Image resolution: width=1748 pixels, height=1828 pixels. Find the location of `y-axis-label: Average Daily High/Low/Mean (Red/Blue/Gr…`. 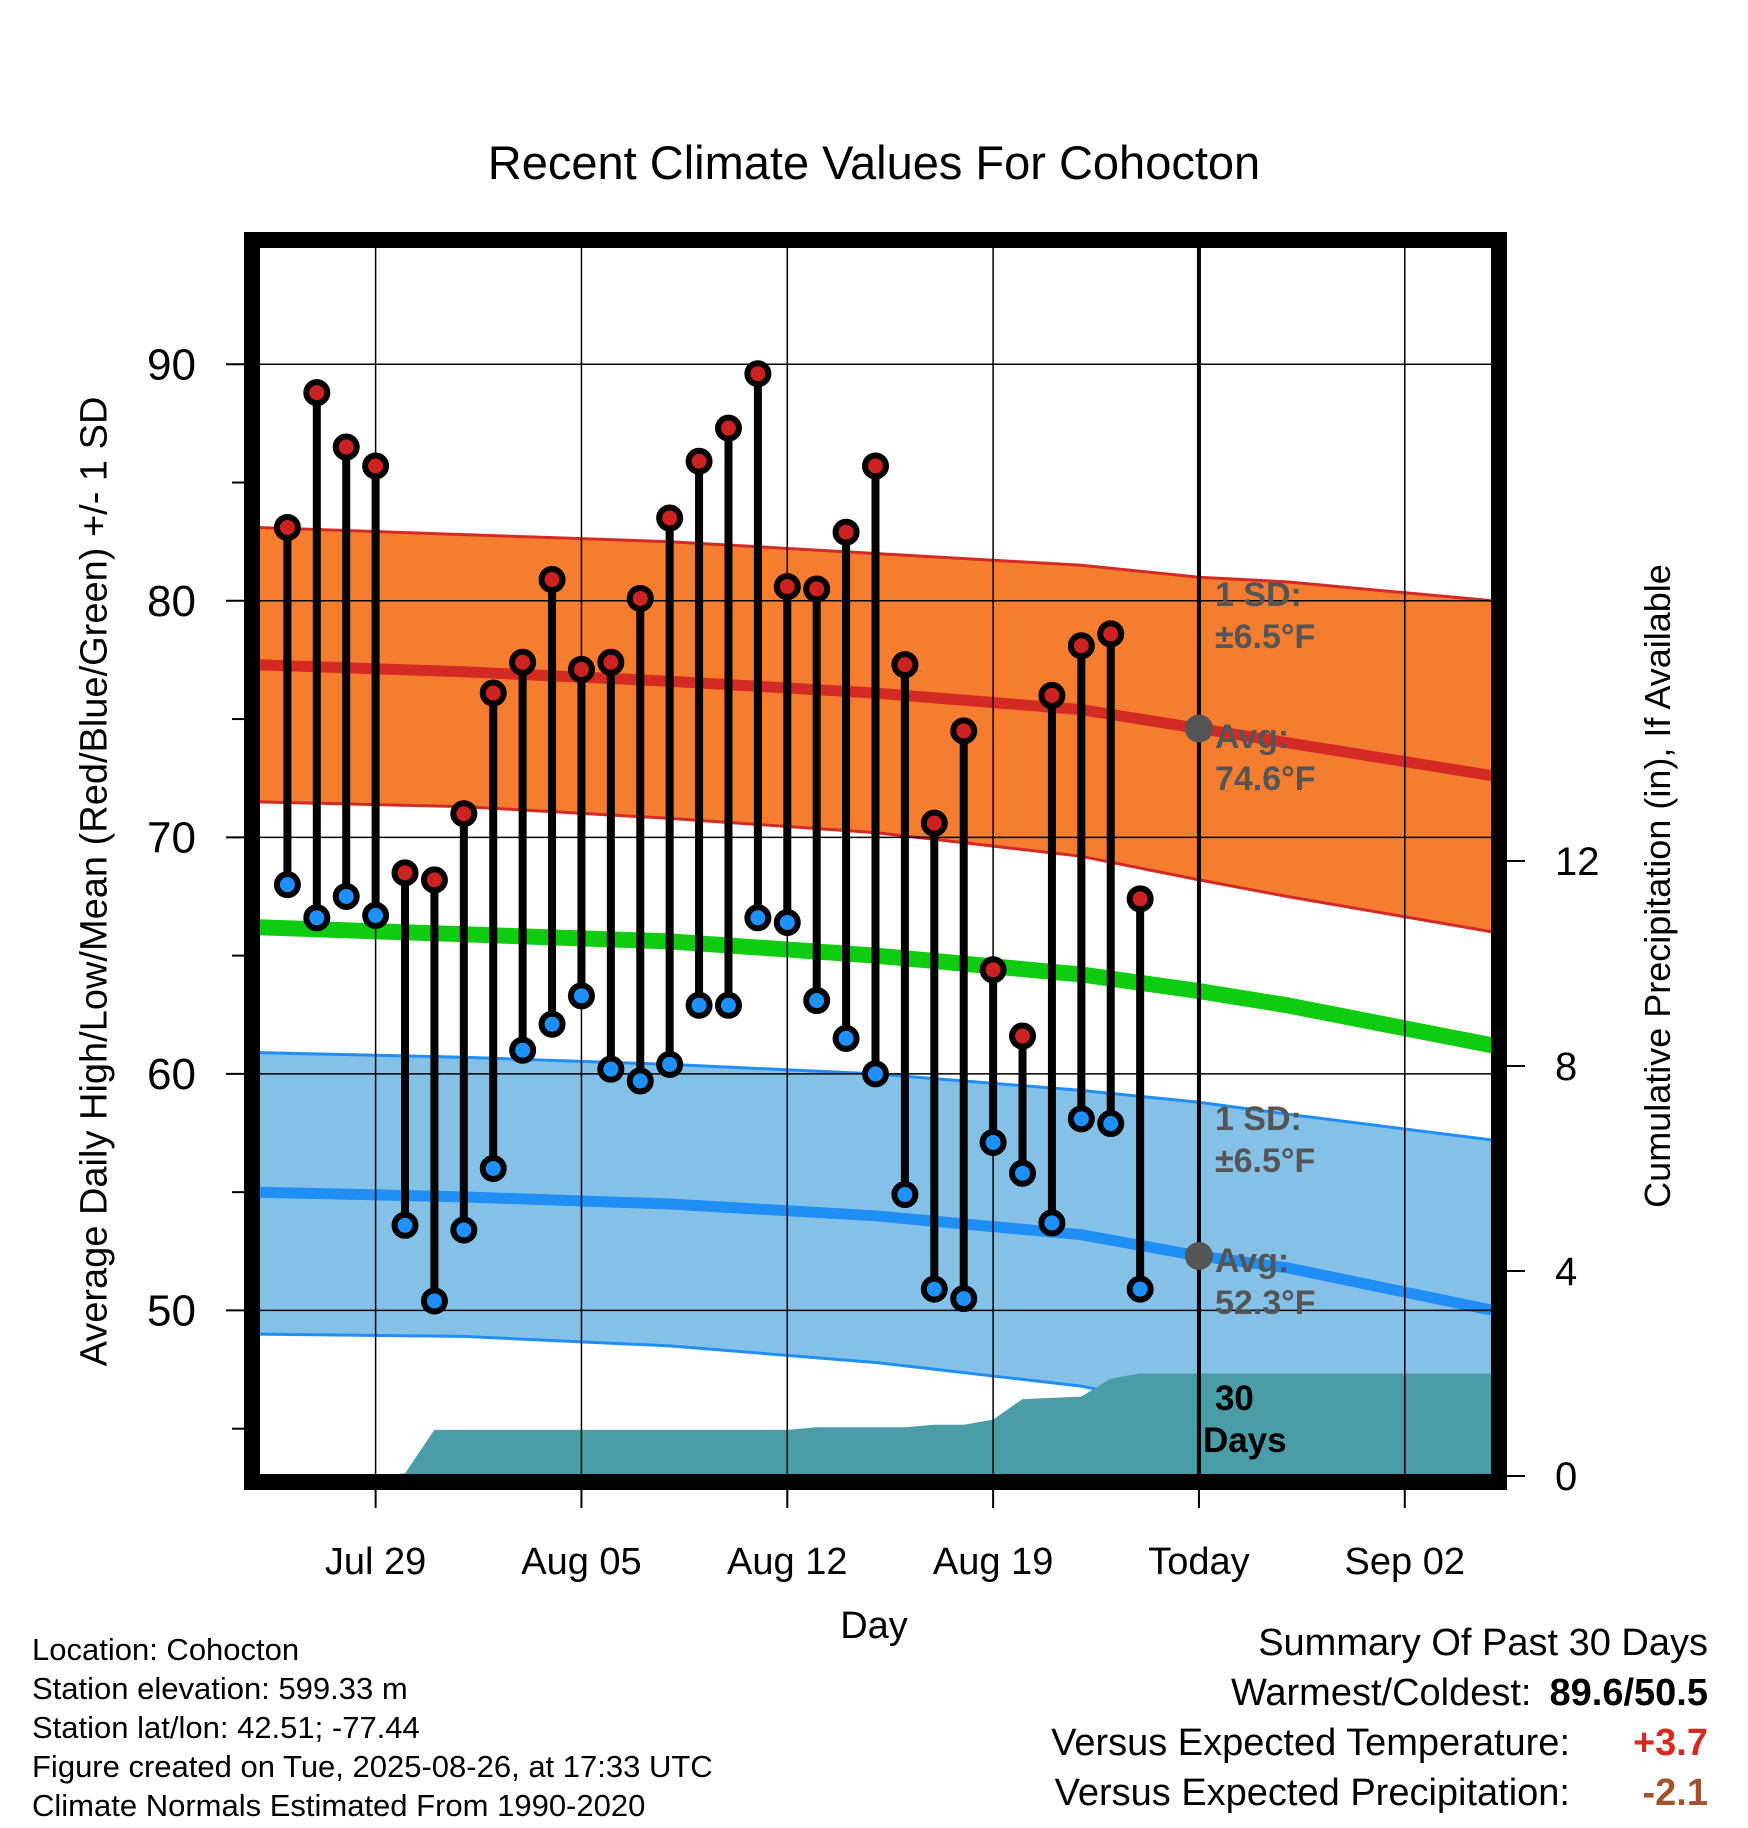

y-axis-label: Average Daily High/Low/Mean (Red/Blue/Gr… is located at coordinates (94, 881).